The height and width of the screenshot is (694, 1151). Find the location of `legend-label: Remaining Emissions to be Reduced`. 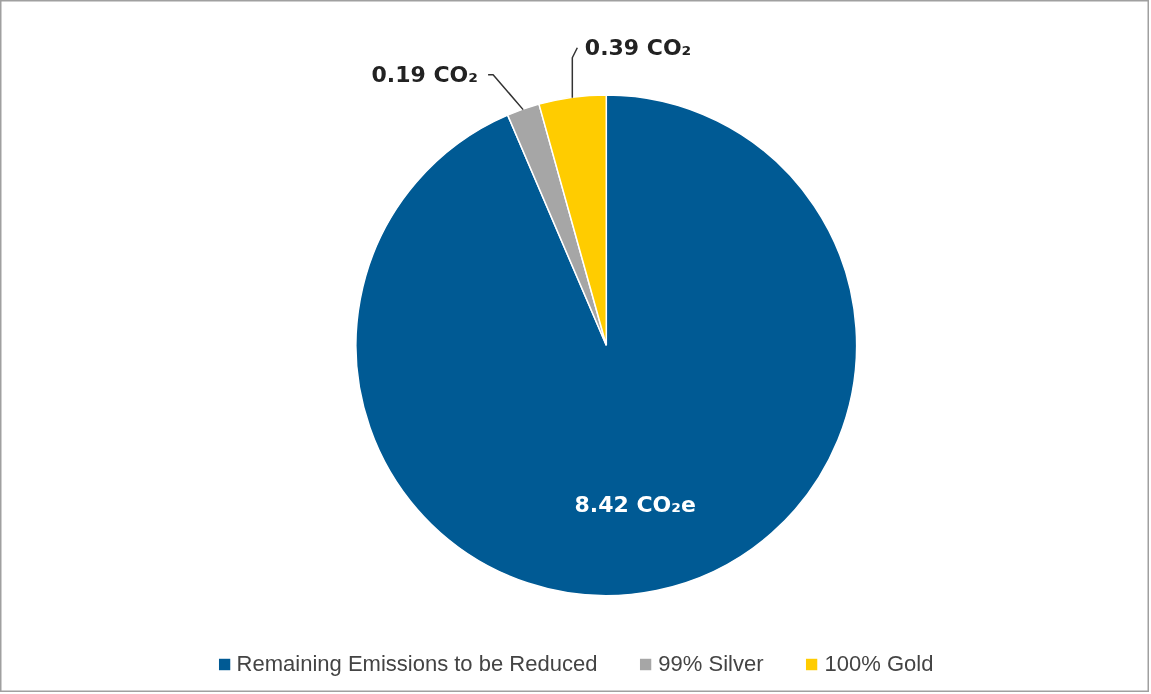

legend-label: Remaining Emissions to be Reduced is located at coordinates (417, 664).